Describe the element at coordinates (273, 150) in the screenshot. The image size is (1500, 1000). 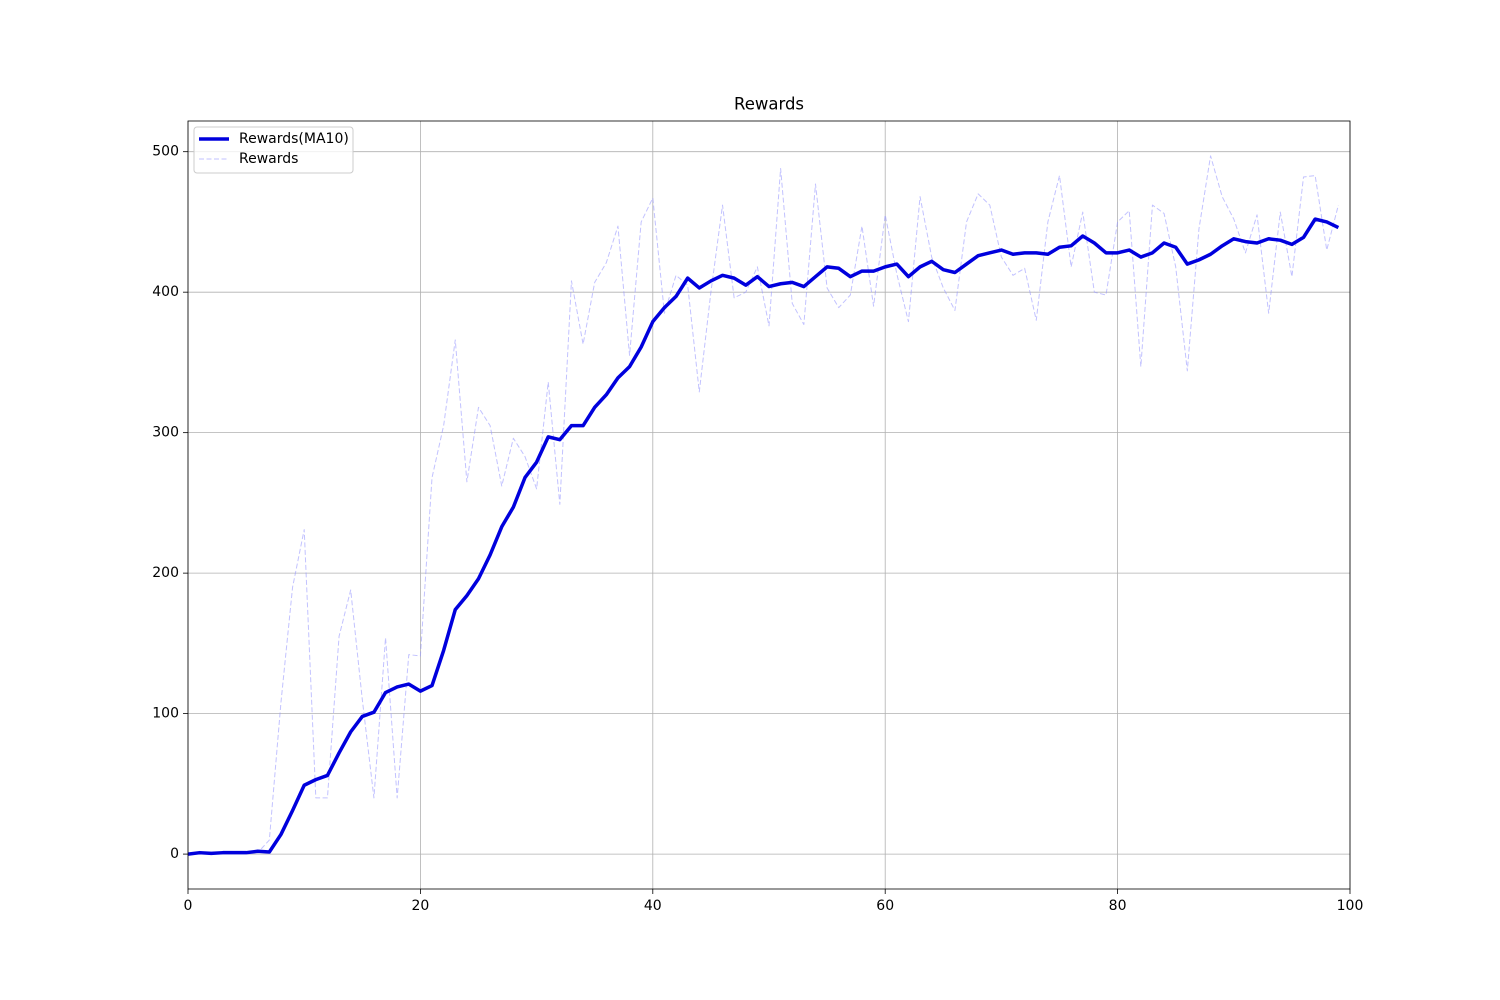
I see `legend-box` at that location.